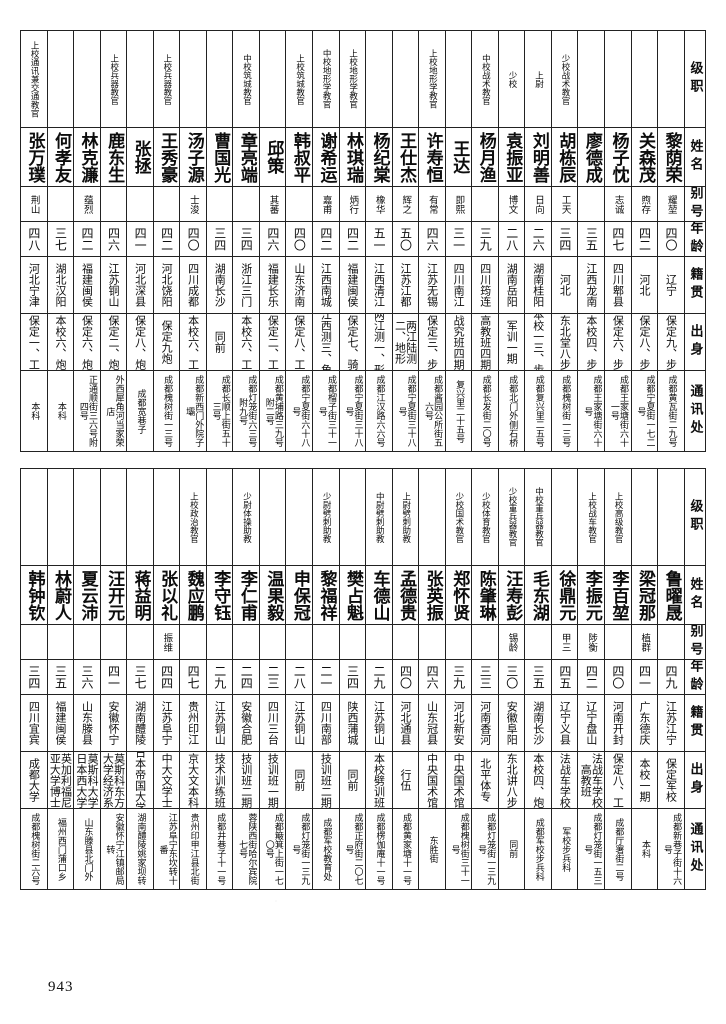 This screenshot has width=726, height=1024. I want to click on cell-age: 四一, so click(113, 677).